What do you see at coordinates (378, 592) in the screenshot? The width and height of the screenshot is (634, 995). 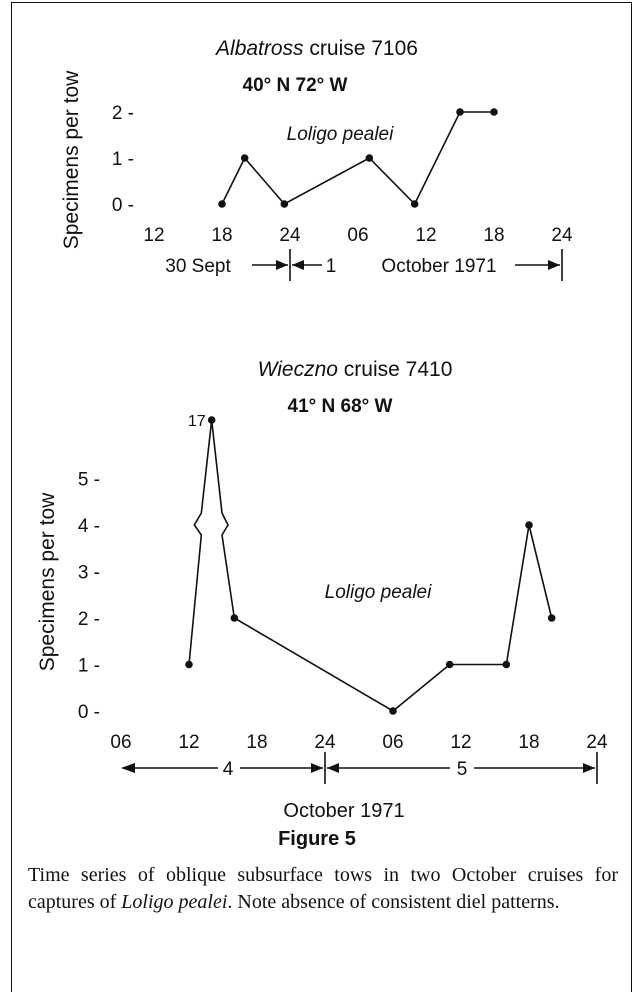 I see `chart2-annotation: Loligo pealei` at bounding box center [378, 592].